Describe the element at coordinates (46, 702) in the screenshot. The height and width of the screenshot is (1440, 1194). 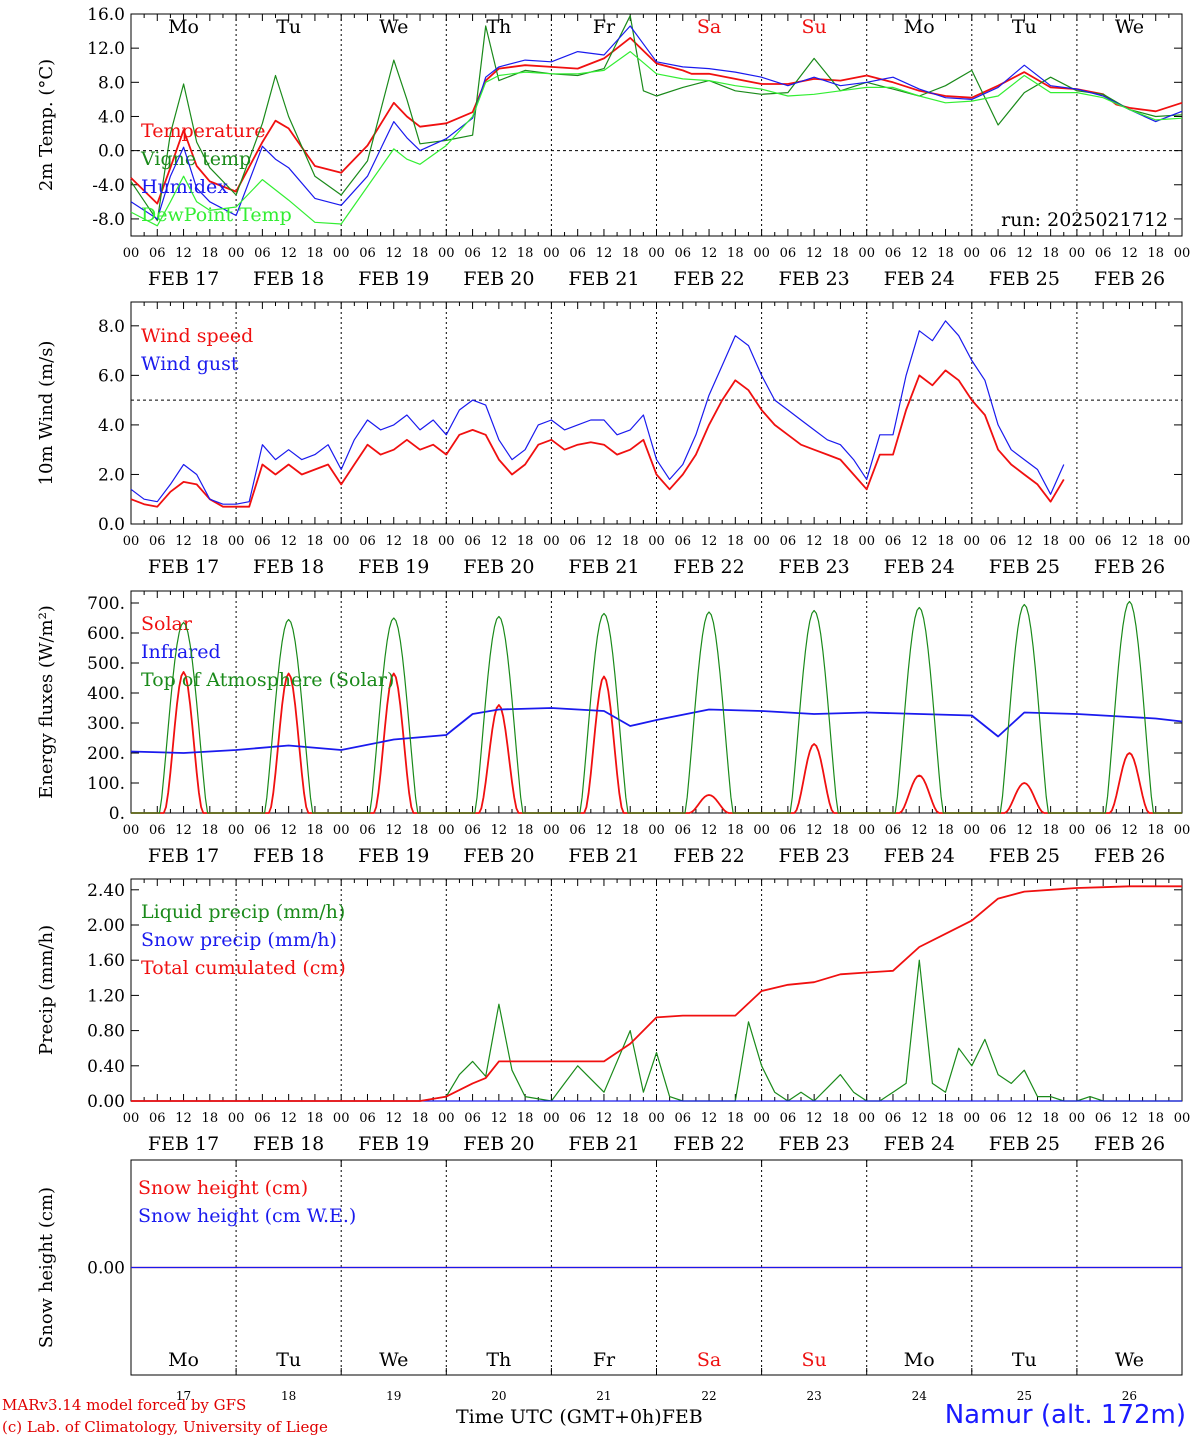
I see `y-axis-title: Energy fluxes (W/m²)` at that location.